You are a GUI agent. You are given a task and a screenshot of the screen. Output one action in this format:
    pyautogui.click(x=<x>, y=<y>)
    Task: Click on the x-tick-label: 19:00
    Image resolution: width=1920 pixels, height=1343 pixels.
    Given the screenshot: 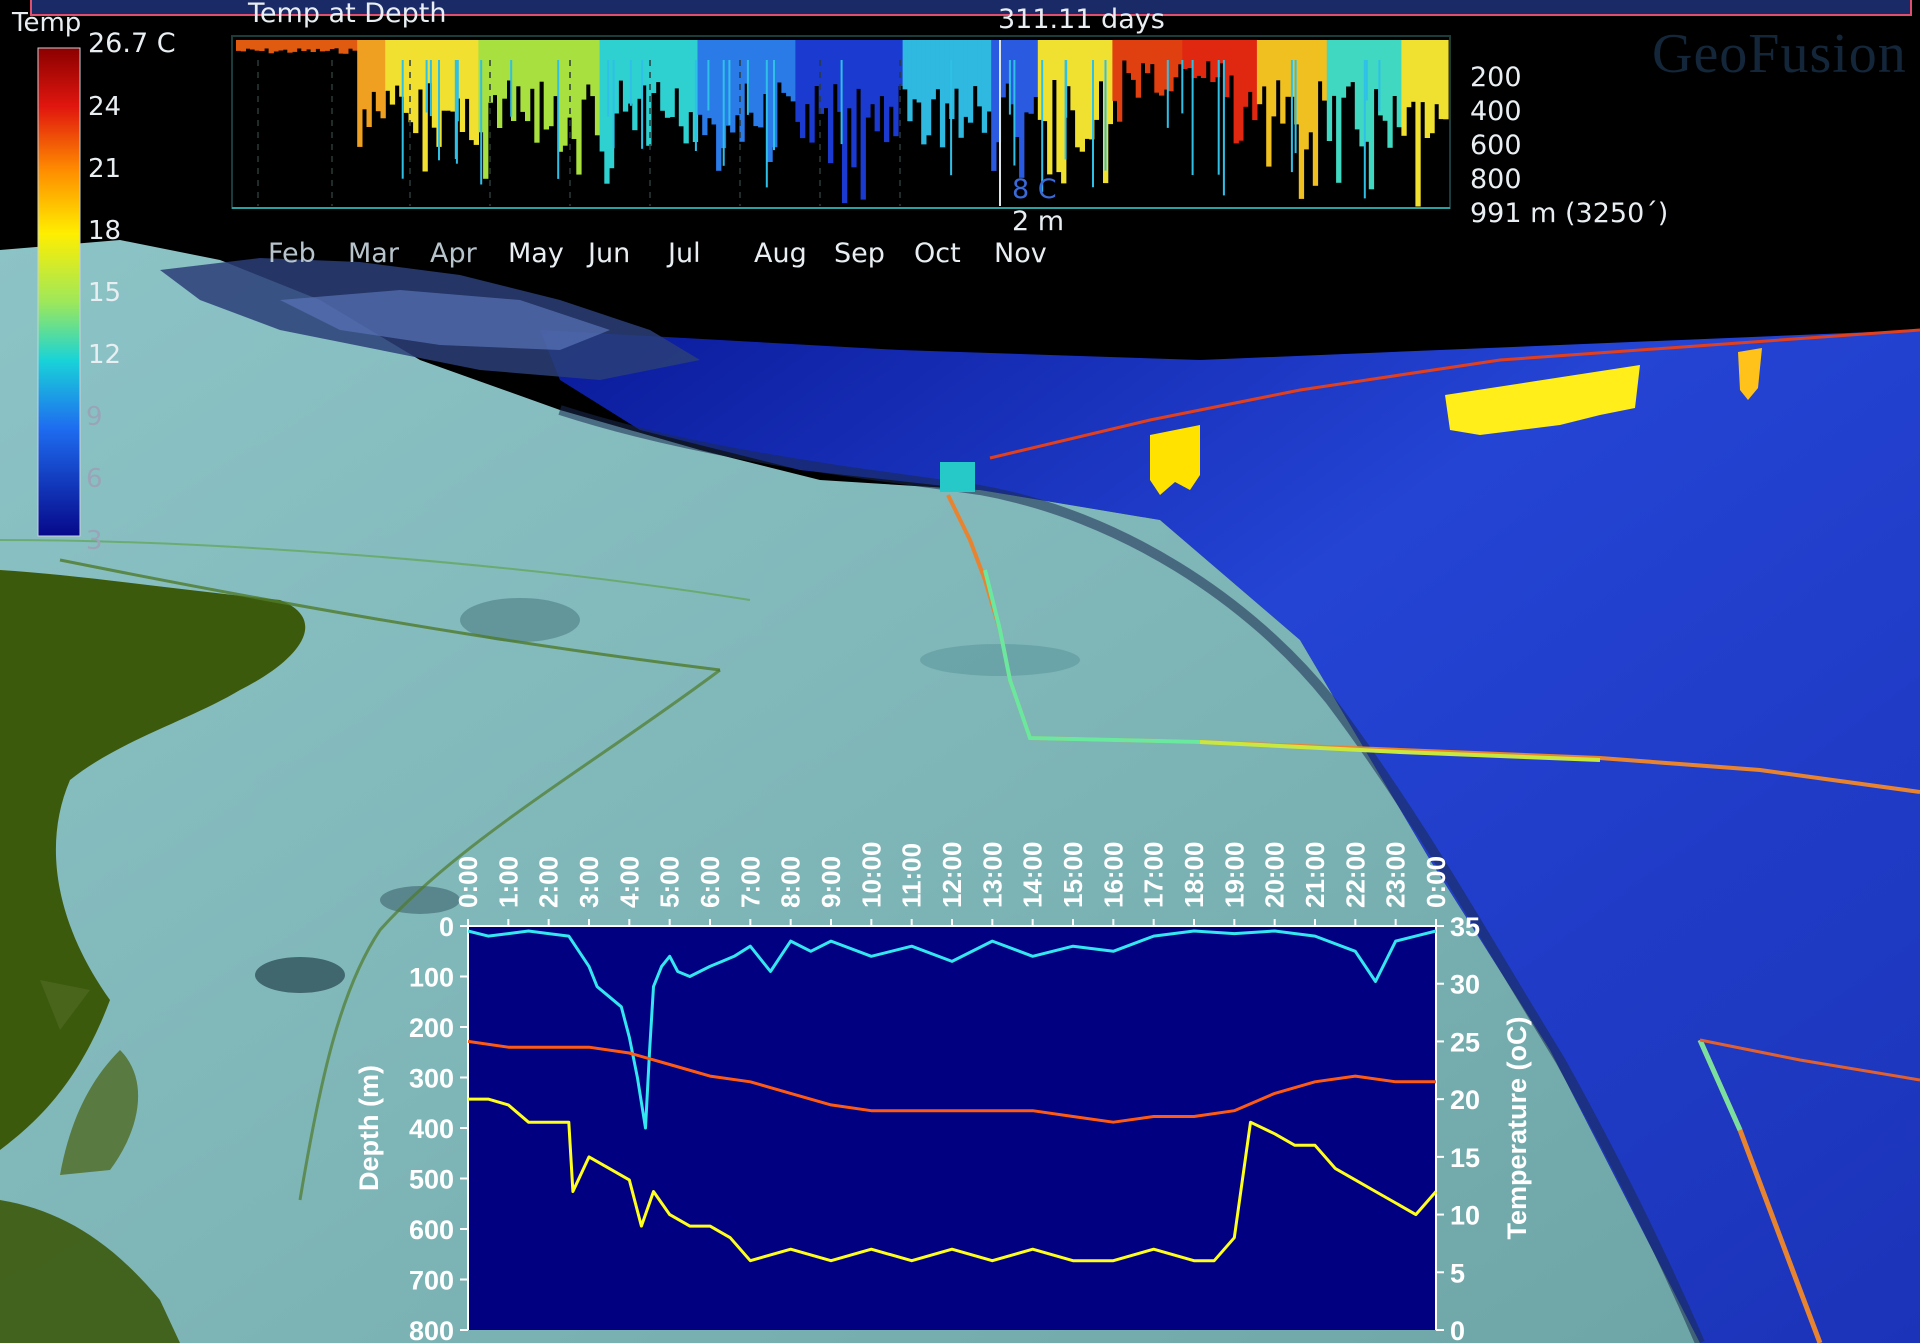 What is the action you would take?
    pyautogui.click(x=1234, y=875)
    